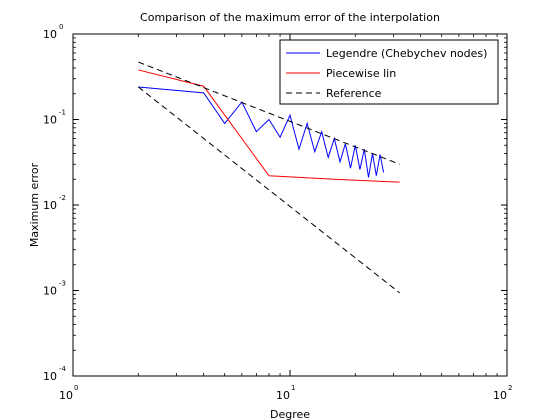  I want to click on y-tick-label-exponent: -2, so click(62, 198).